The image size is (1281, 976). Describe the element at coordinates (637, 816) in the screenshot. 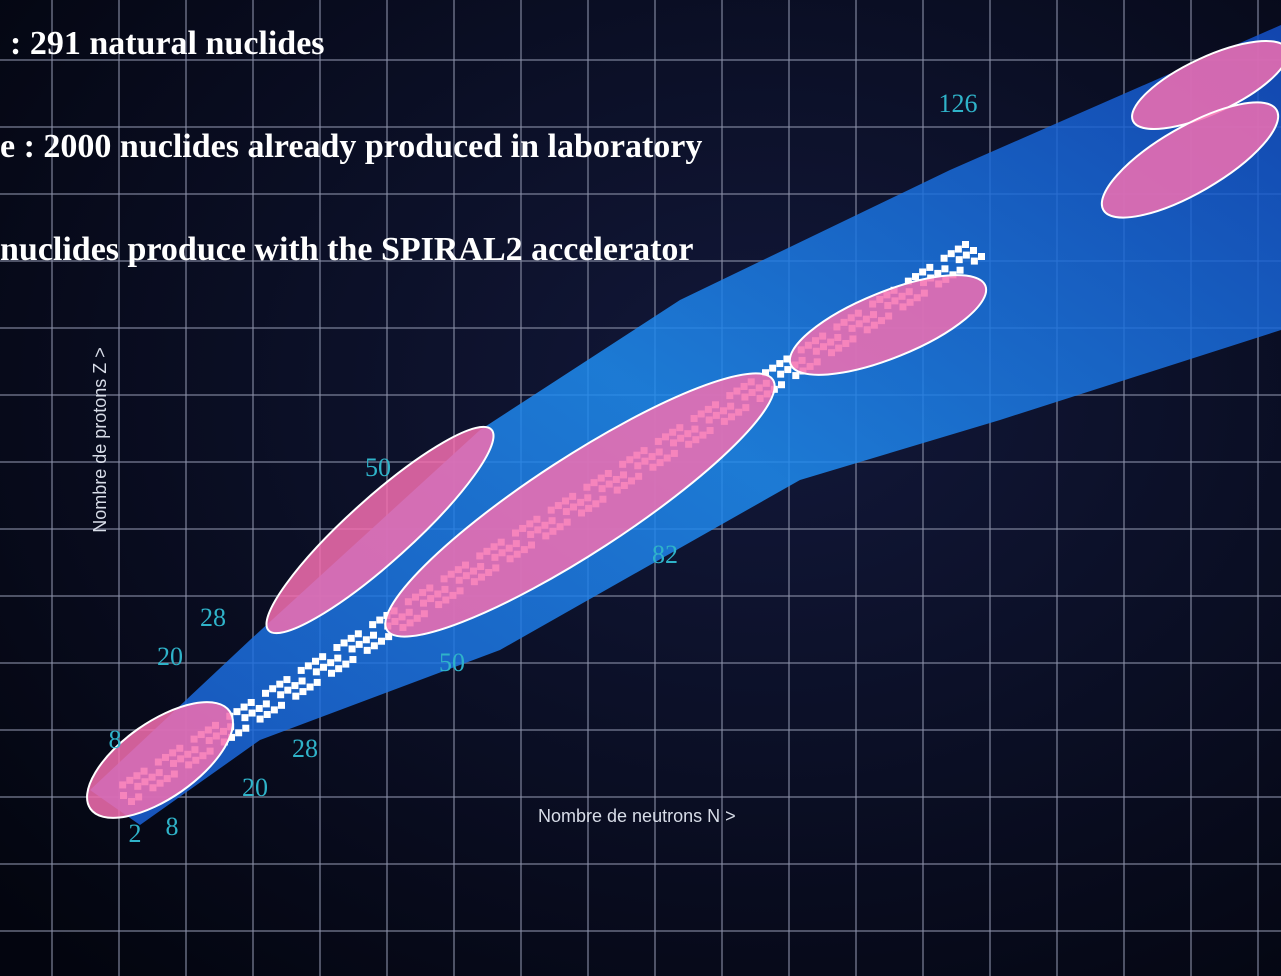

I see `x-axis-label: Nombre de neutrons N >` at that location.